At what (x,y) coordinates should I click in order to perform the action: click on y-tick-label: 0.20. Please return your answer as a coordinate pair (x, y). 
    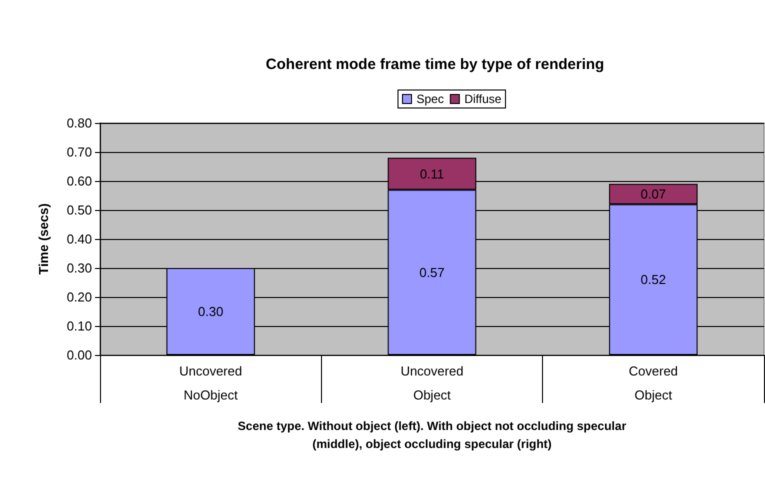
    Looking at the image, I should click on (79, 297).